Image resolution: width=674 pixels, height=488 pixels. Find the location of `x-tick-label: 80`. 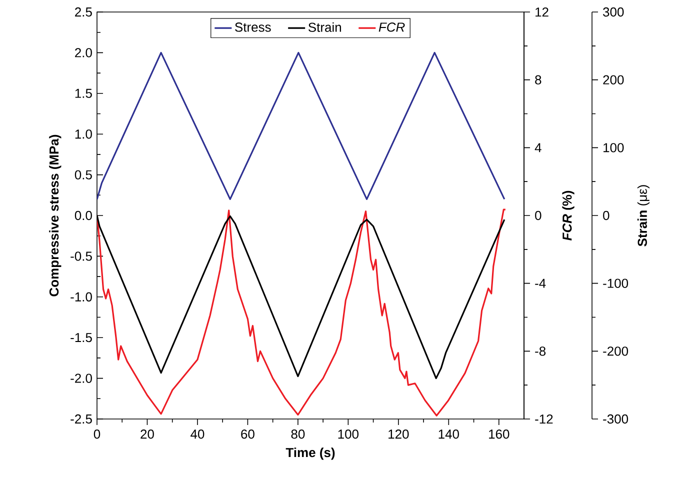

x-tick-label: 80 is located at coordinates (298, 434).